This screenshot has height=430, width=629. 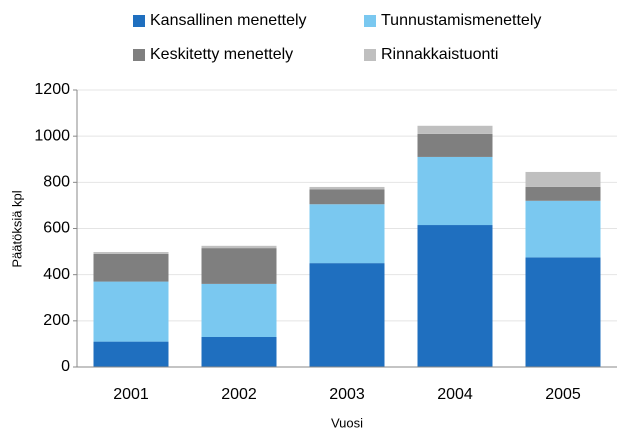 What do you see at coordinates (347, 422) in the screenshot?
I see `x-axis-label: Vuosi` at bounding box center [347, 422].